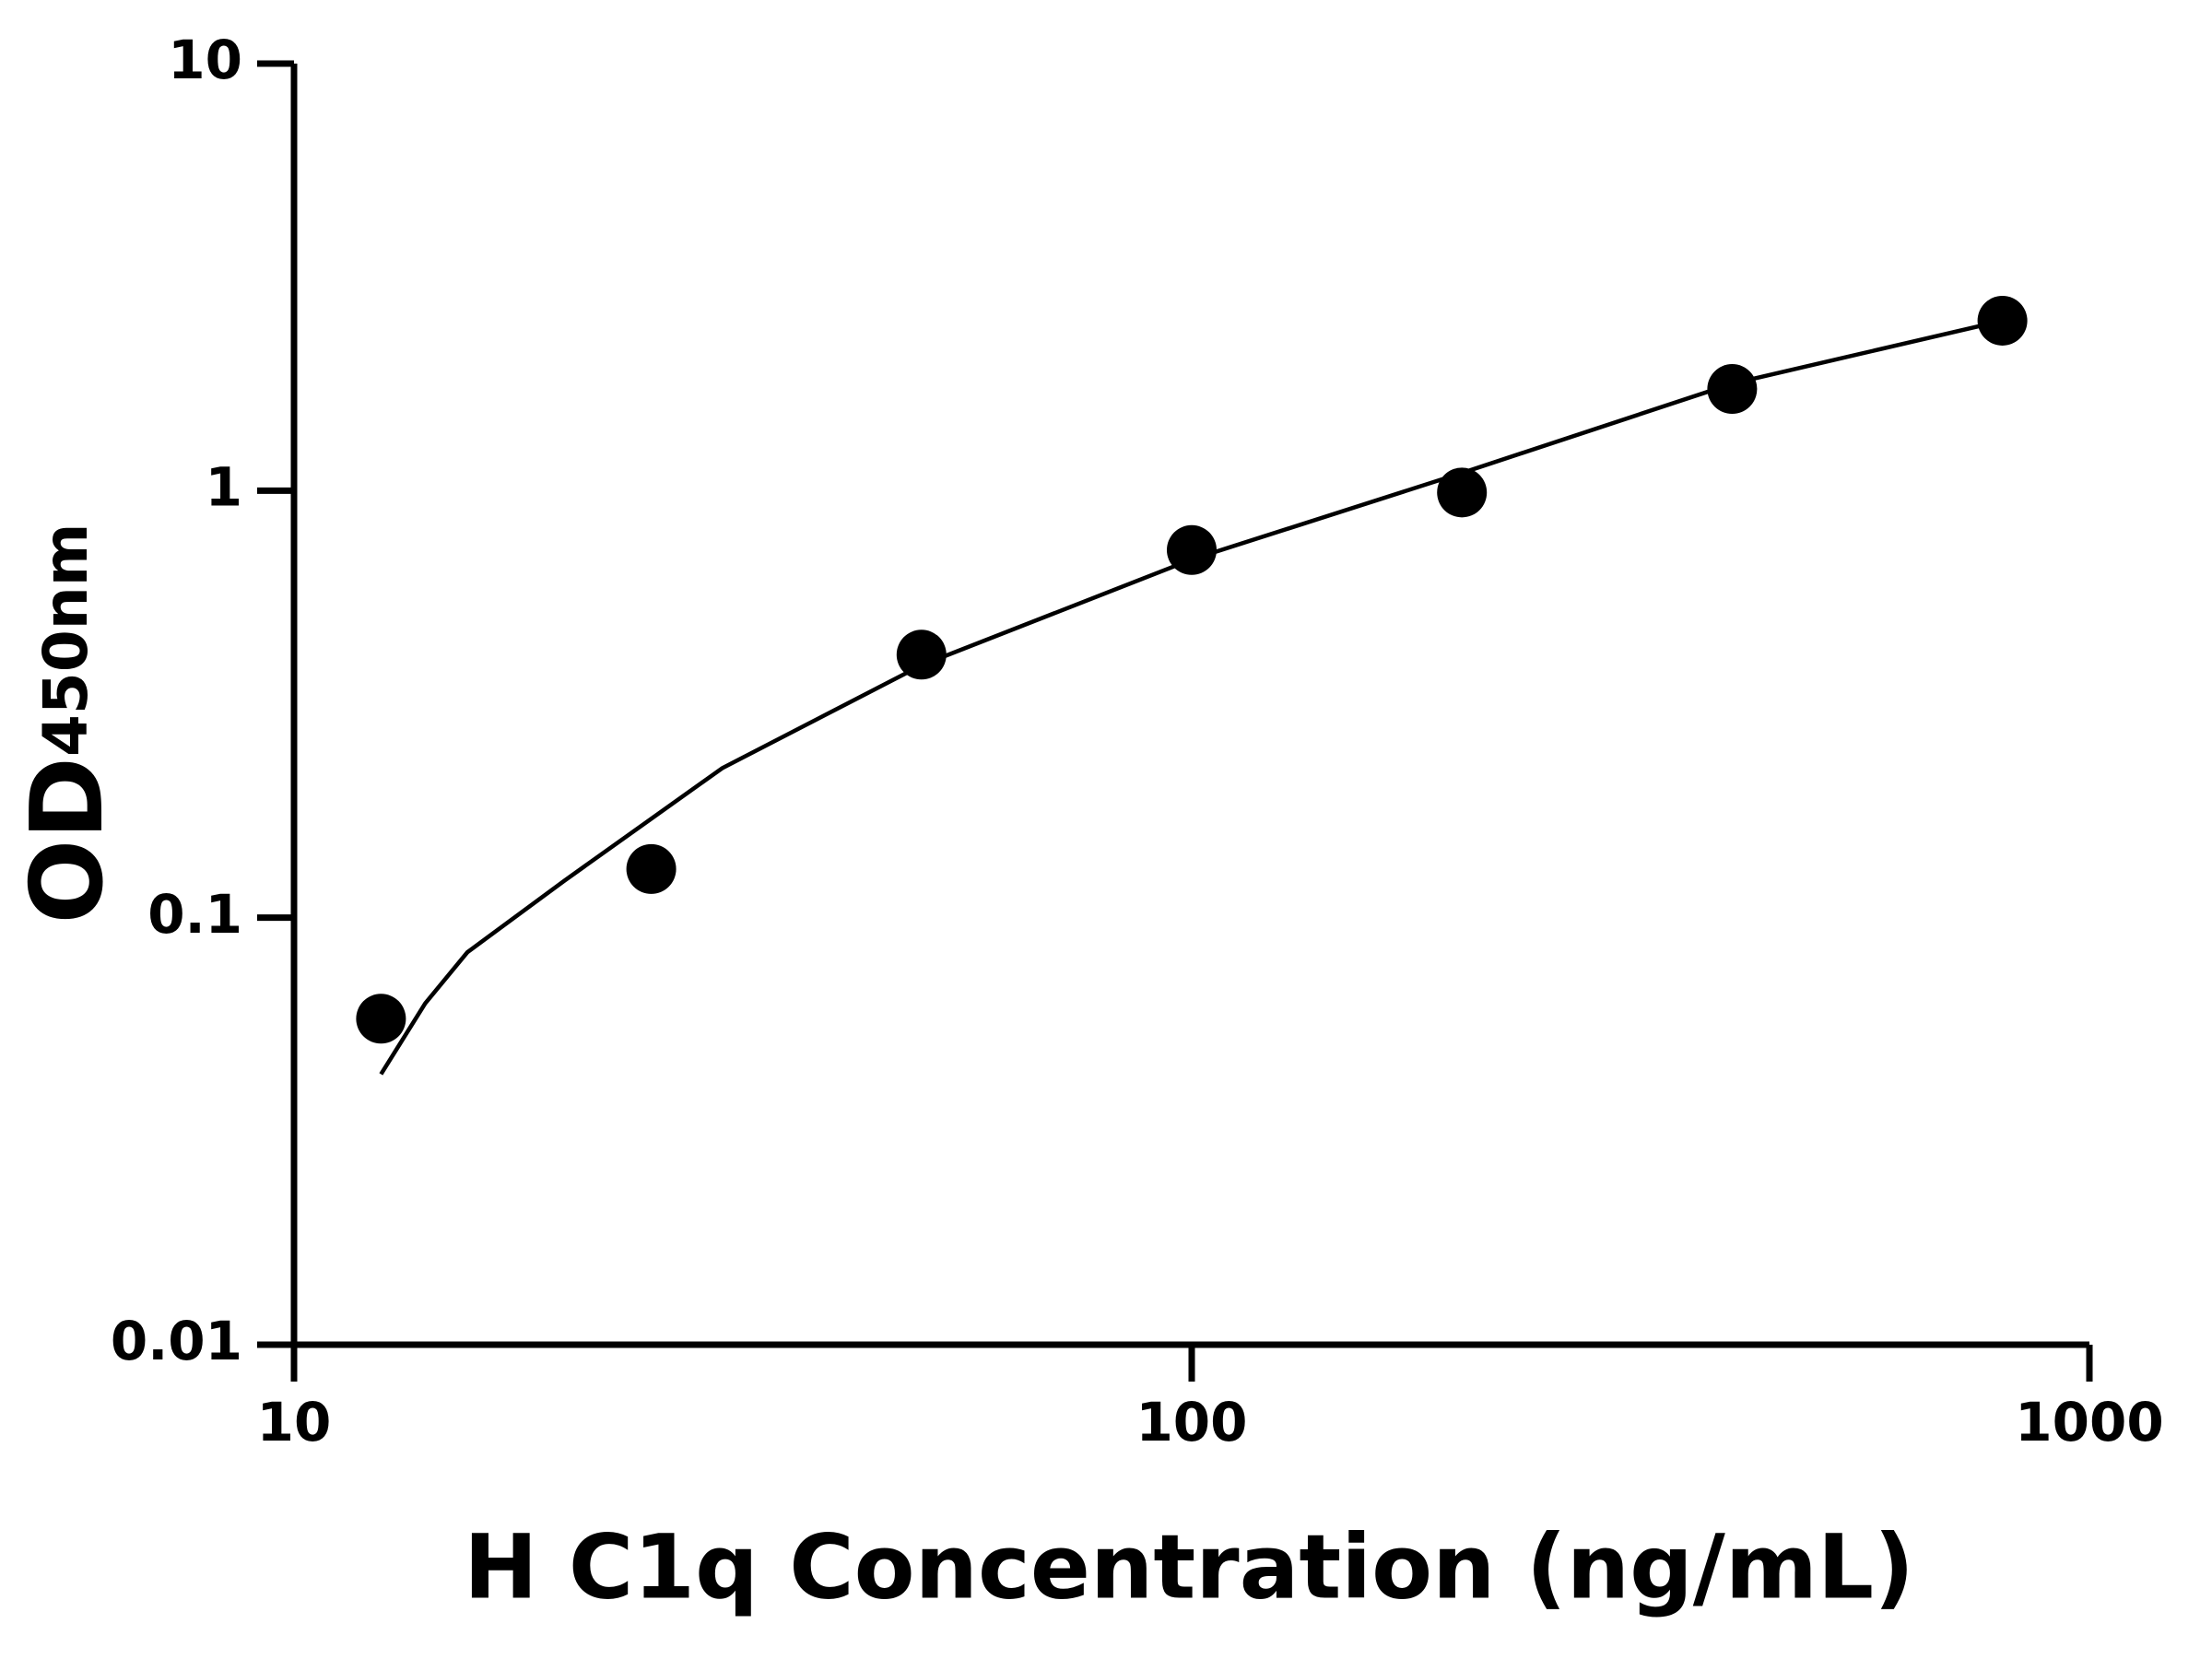 The image size is (2212, 1659). I want to click on y-axis-title: OD450nm, so click(67, 724).